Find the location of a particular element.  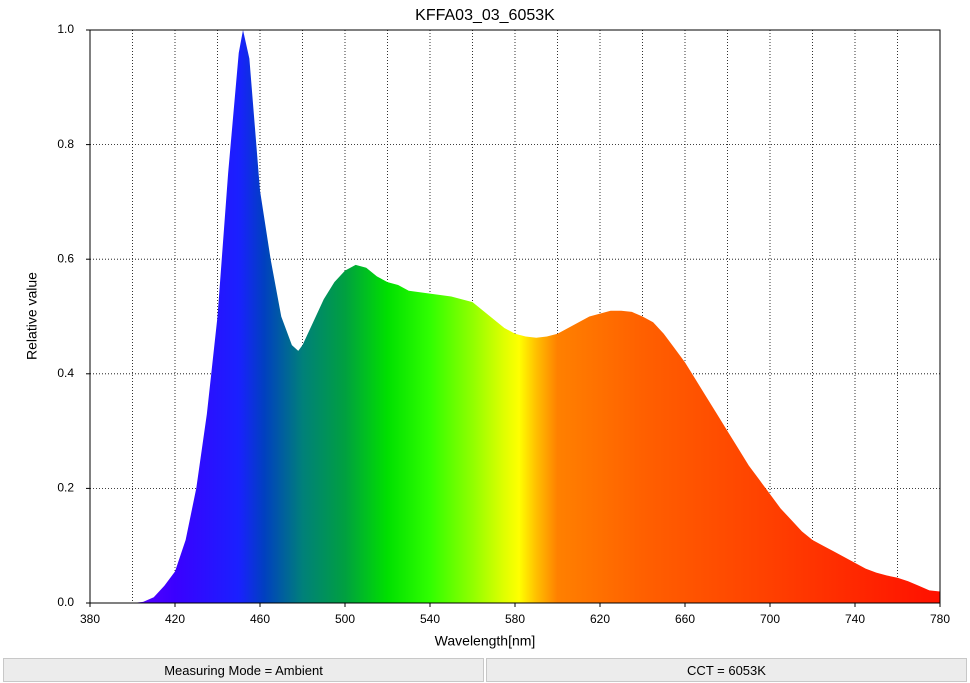

y-tick-label: 1.0 is located at coordinates (65, 29).